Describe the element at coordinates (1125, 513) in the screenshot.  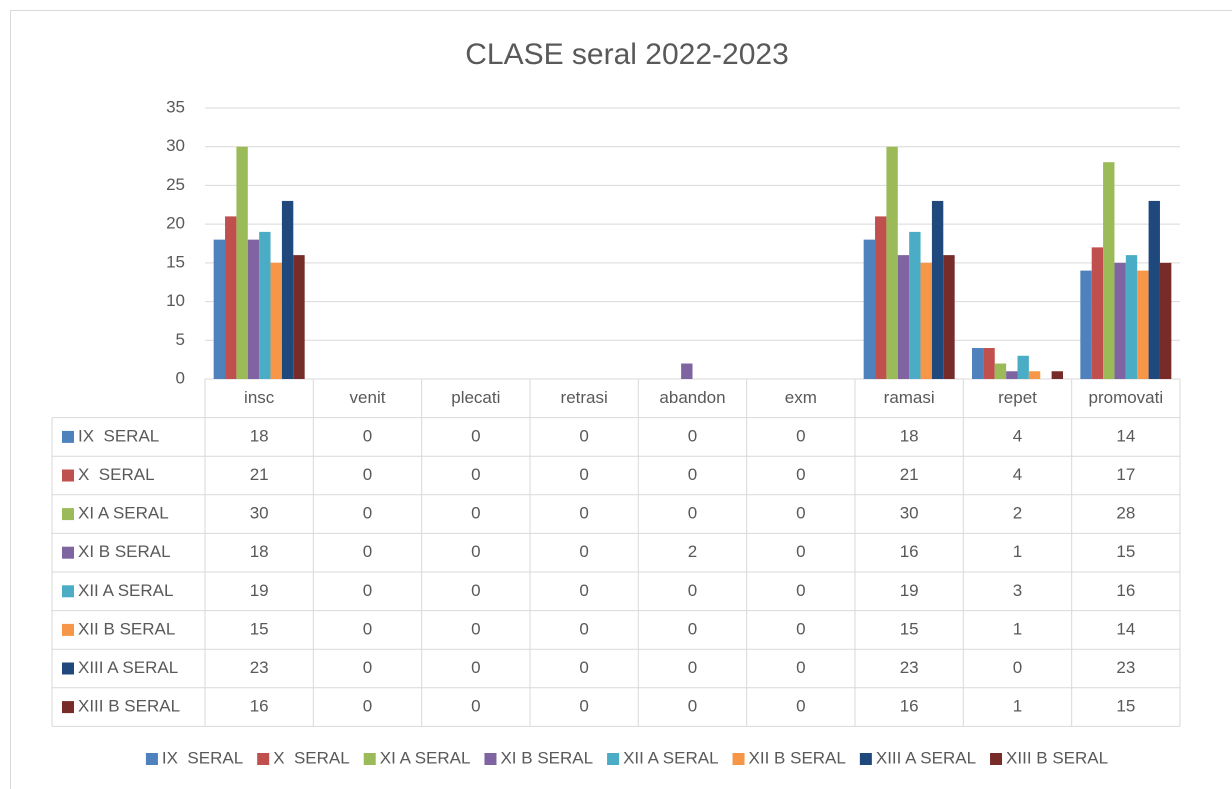
I see `table-value: 28` at that location.